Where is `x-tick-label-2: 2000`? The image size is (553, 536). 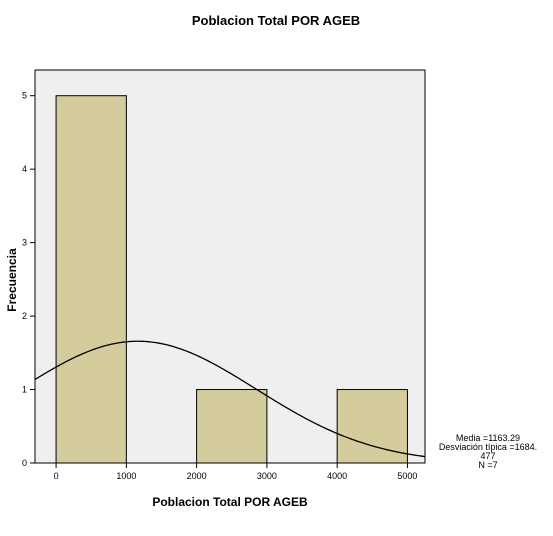
x-tick-label-2: 2000 is located at coordinates (197, 476).